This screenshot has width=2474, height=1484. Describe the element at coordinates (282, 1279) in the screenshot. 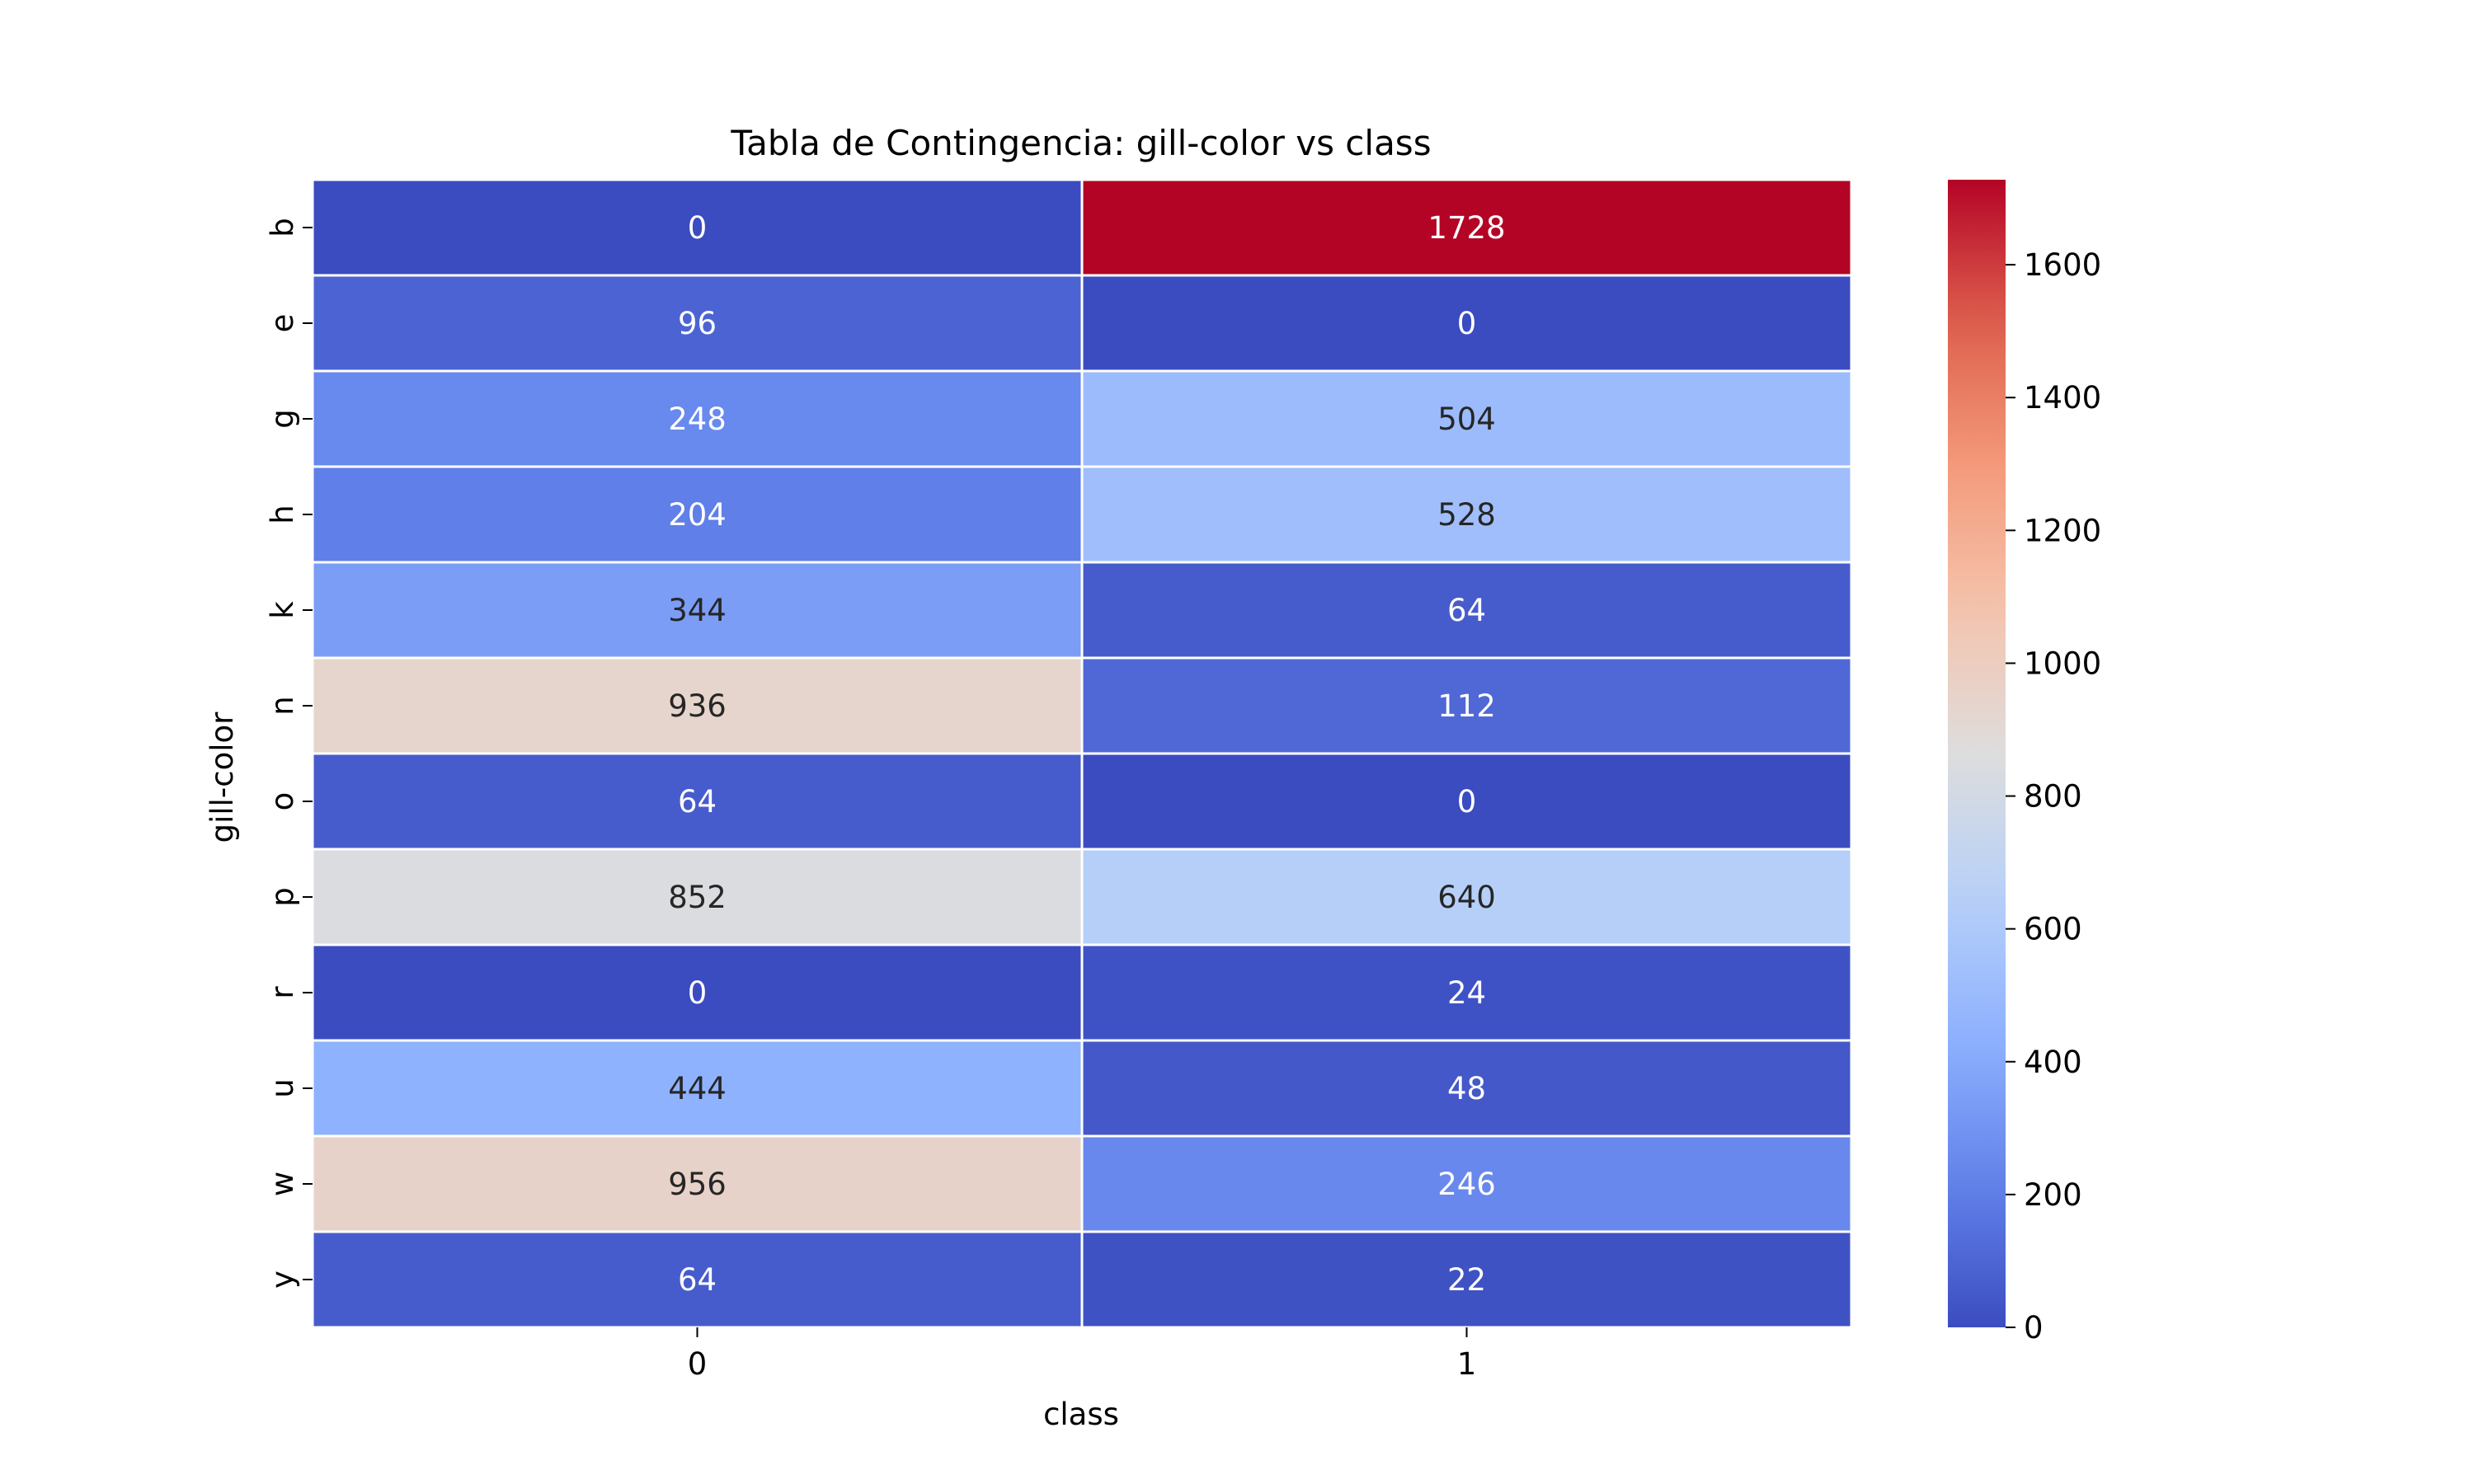

I see `y-tick-label: y` at that location.